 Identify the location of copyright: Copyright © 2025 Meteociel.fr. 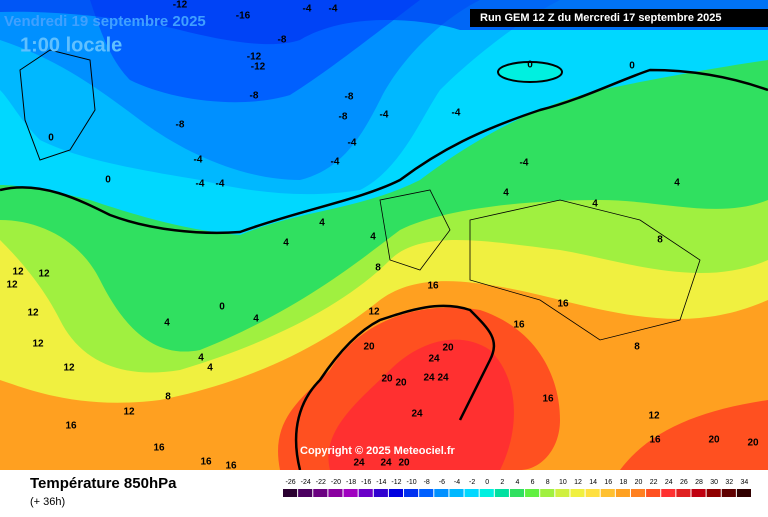
(378, 451).